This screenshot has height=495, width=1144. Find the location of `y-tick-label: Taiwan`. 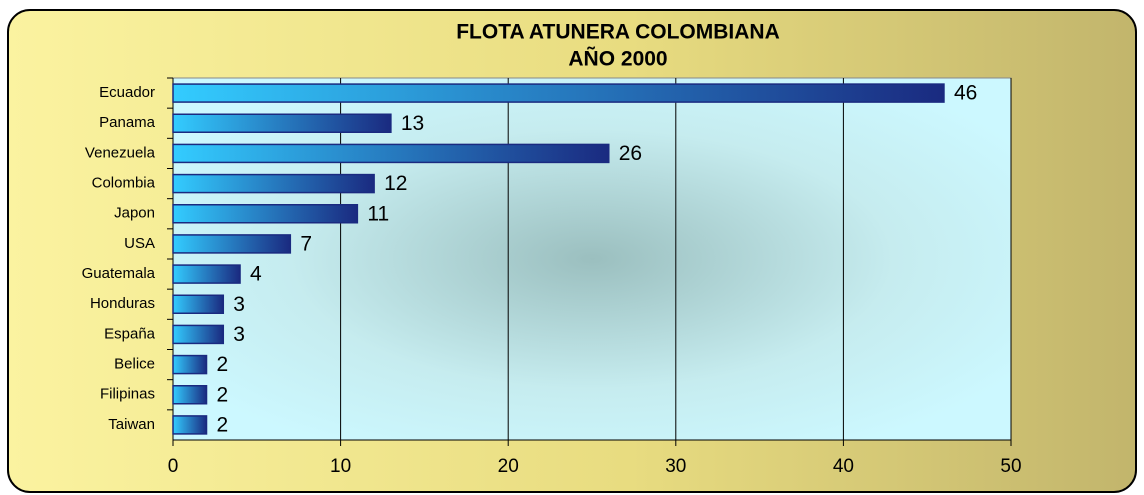

y-tick-label: Taiwan is located at coordinates (131, 424).